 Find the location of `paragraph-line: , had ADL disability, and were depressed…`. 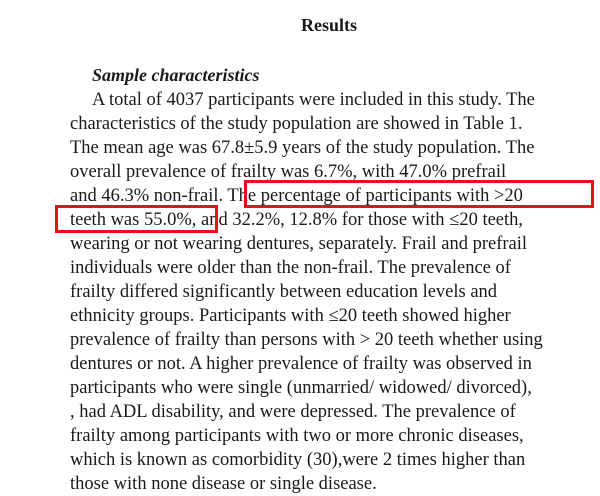

paragraph-line: , had ADL disability, and were depressed… is located at coordinates (293, 412).